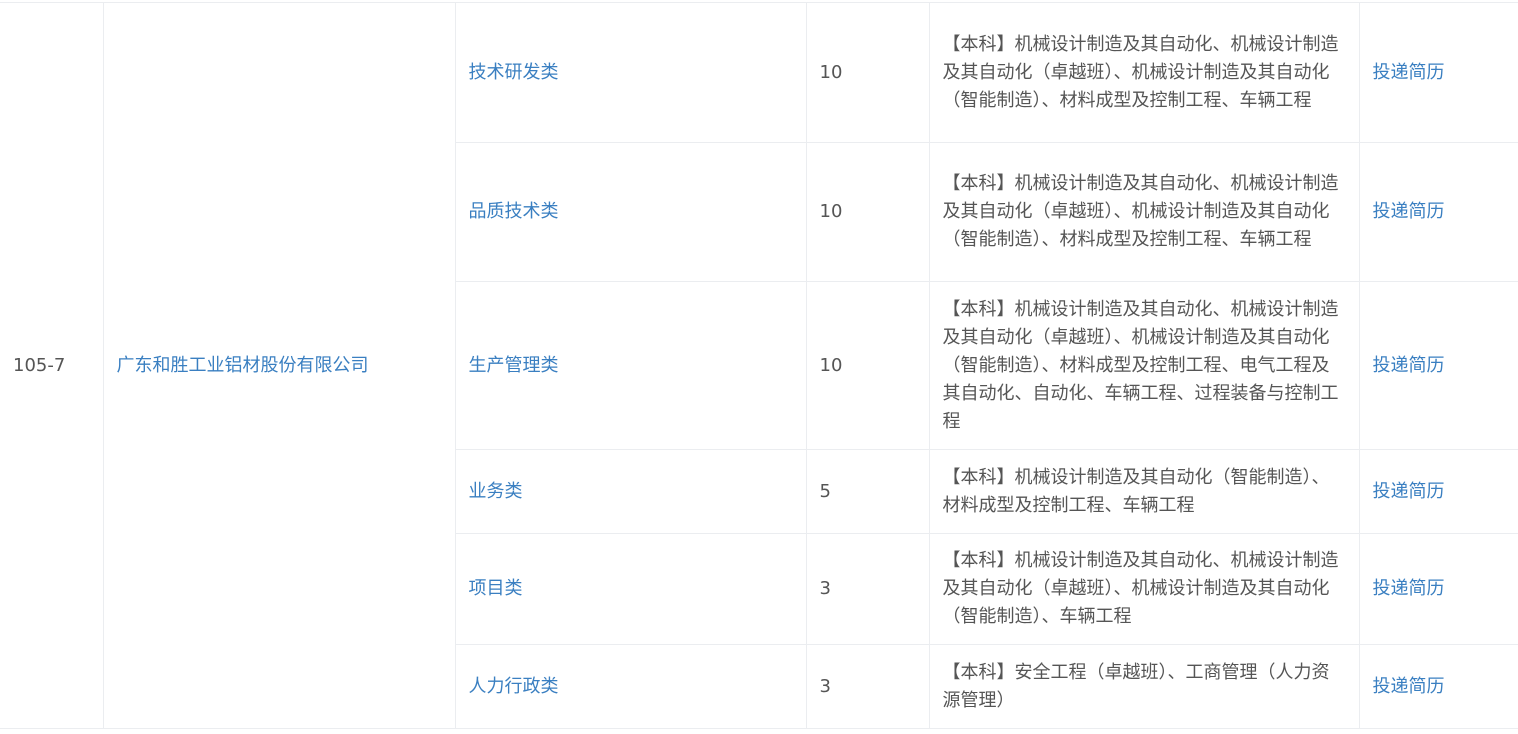 The image size is (1518, 734). What do you see at coordinates (631, 589) in the screenshot?
I see `position-link: 项目类` at bounding box center [631, 589].